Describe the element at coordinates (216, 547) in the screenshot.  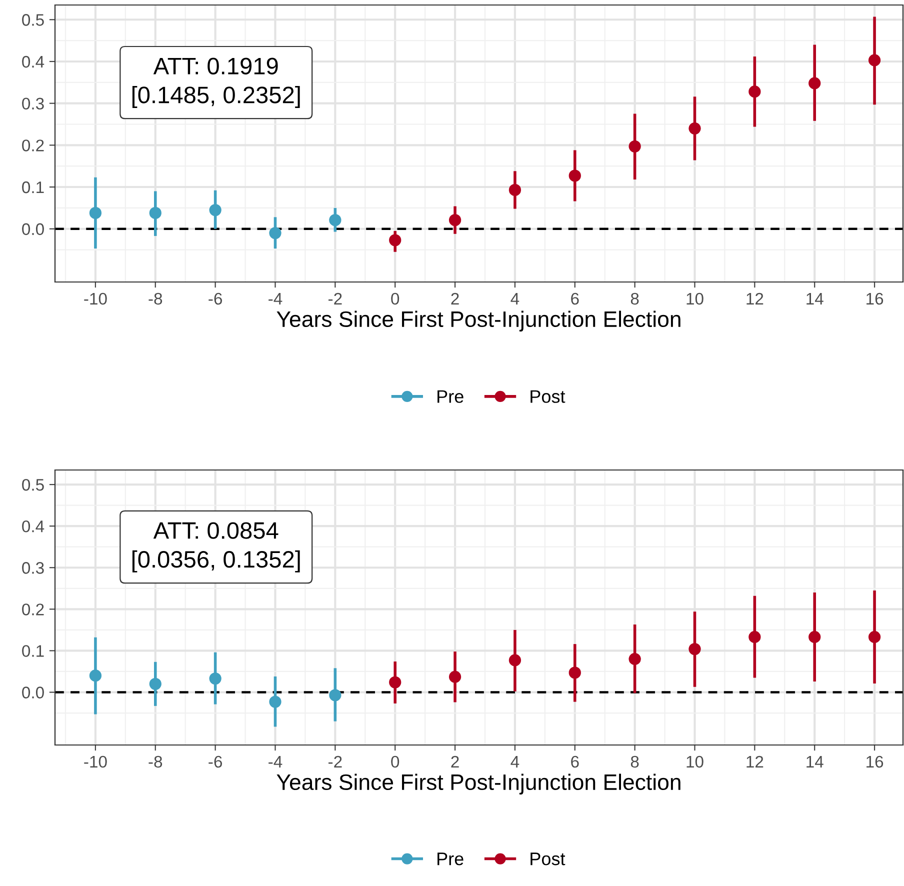
I see `annotation: ATT: 0.0854 [0.0356, 0.1352]` at that location.